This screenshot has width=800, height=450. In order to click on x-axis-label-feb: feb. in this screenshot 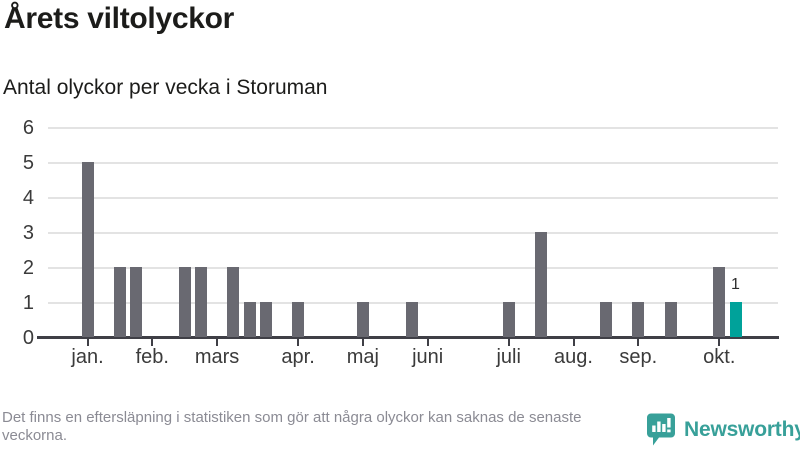, I will do `click(152, 357)`.